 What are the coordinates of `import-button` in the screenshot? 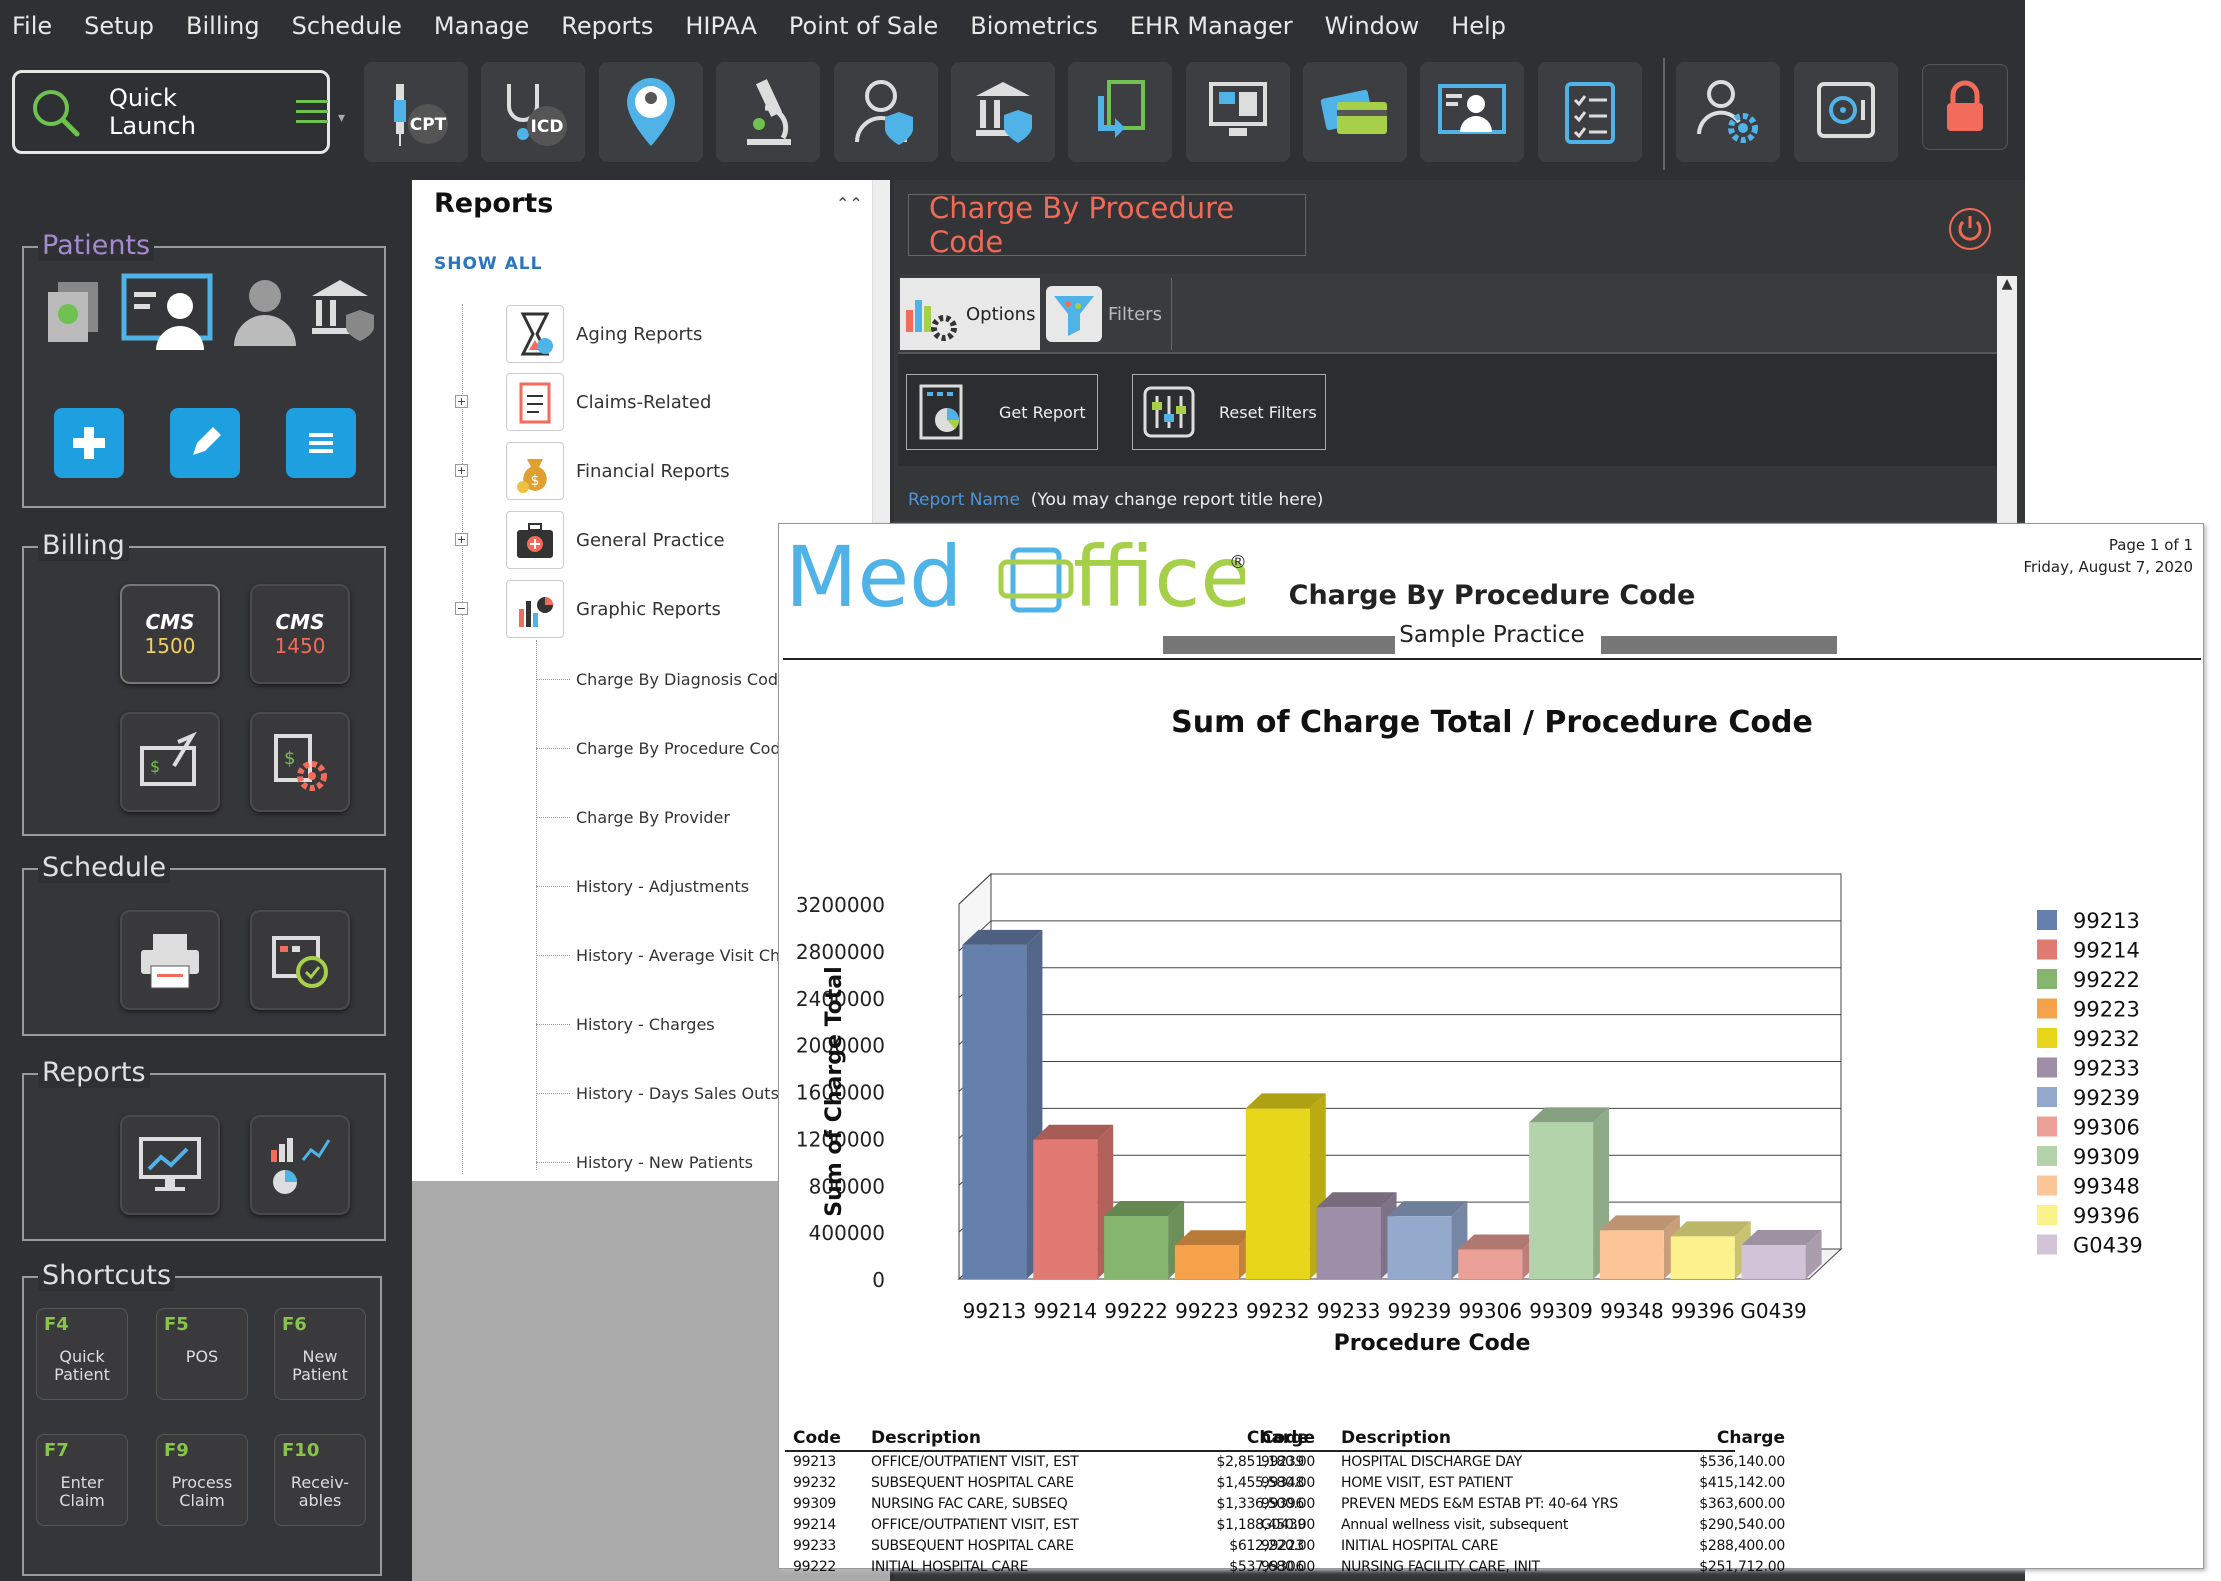 It's located at (1120, 112).